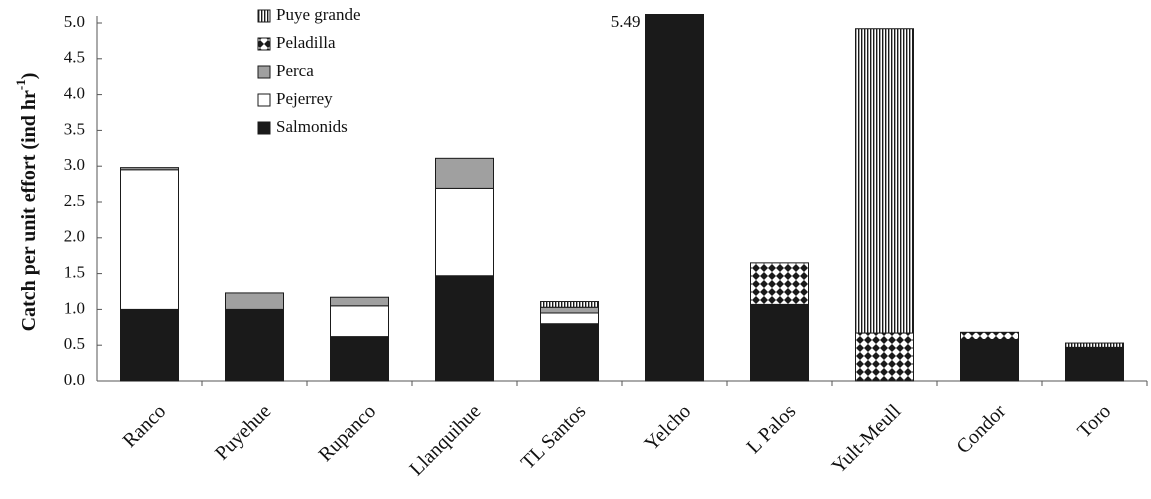 This screenshot has height=499, width=1151. Describe the element at coordinates (295, 70) in the screenshot. I see `legend-label: Perca` at that location.